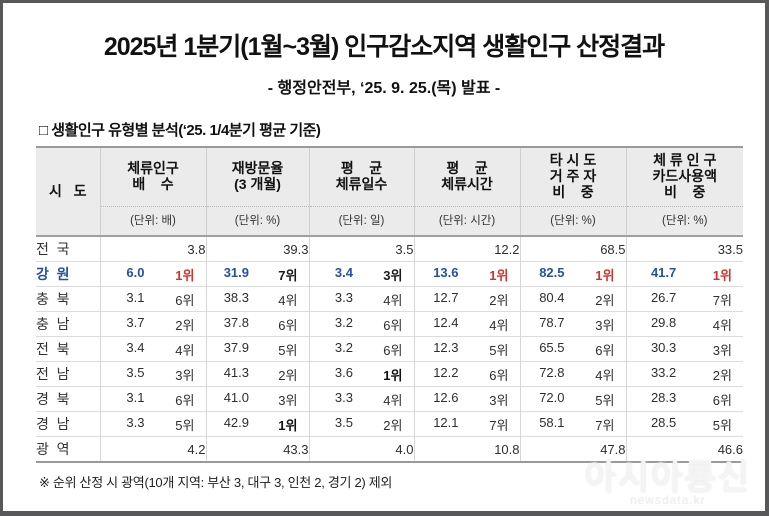  Describe the element at coordinates (384, 47) in the screenshot. I see `page-title: 2025년 1분기(1월~3월) 인구감소지역 생활인구 산정결과` at that location.